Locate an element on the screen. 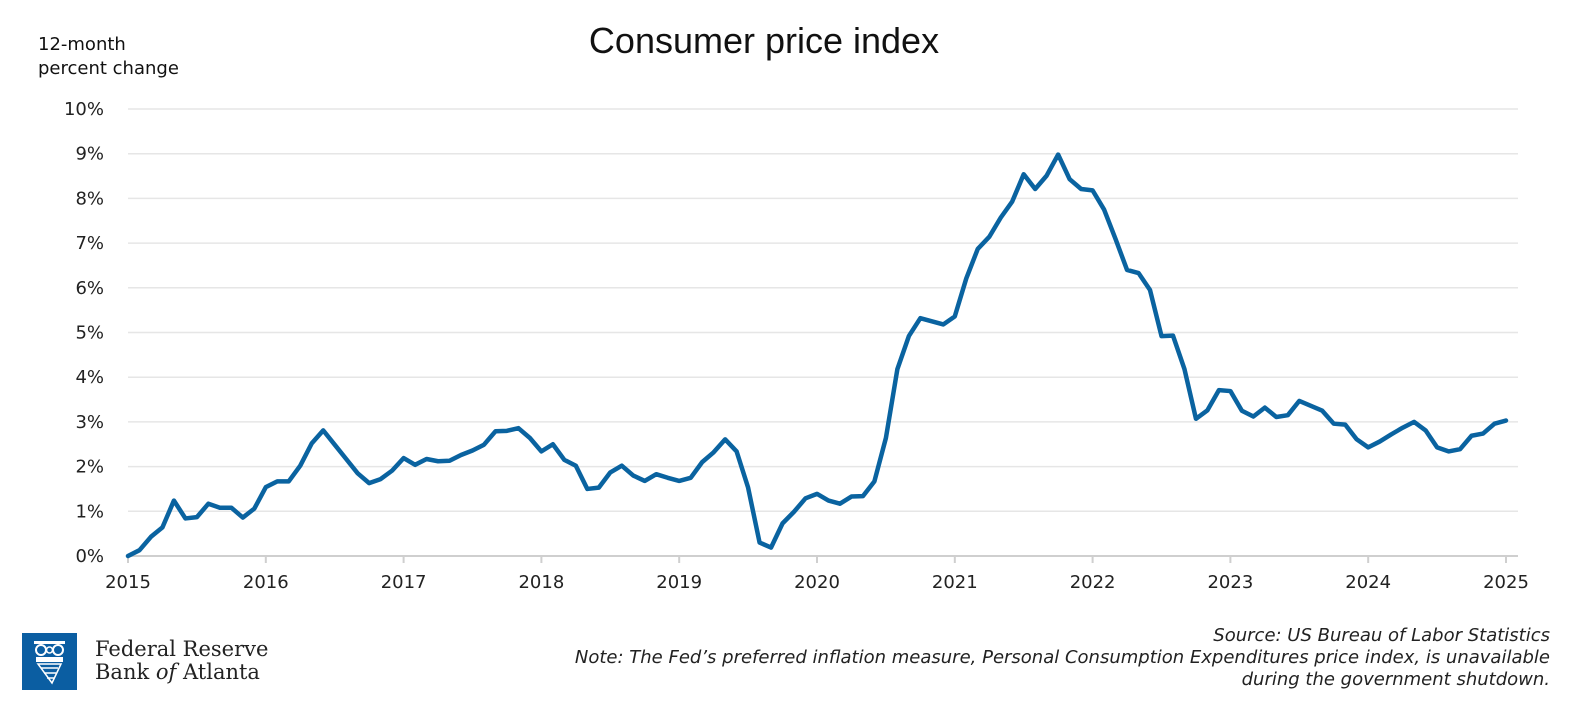 This screenshot has height=722, width=1588. y-axis-label-text: 12-month percent change is located at coordinates (108, 56).